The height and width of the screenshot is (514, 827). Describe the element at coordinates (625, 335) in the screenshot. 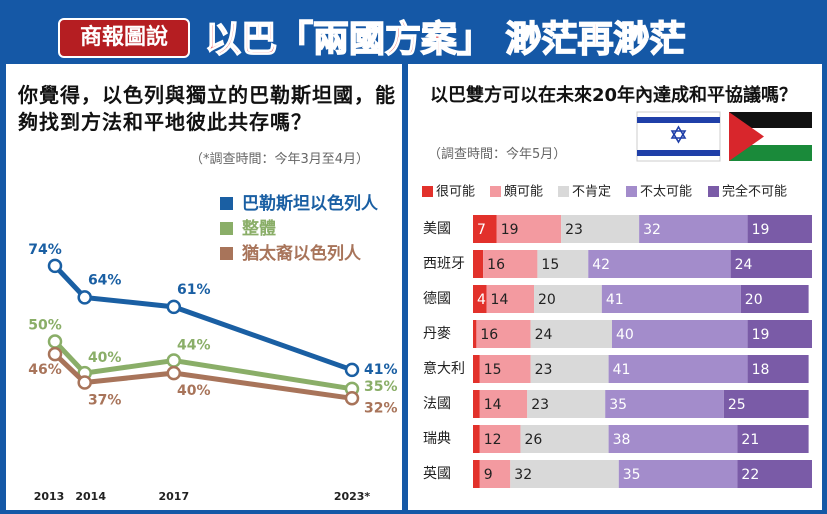

I see `data-label: 40` at that location.